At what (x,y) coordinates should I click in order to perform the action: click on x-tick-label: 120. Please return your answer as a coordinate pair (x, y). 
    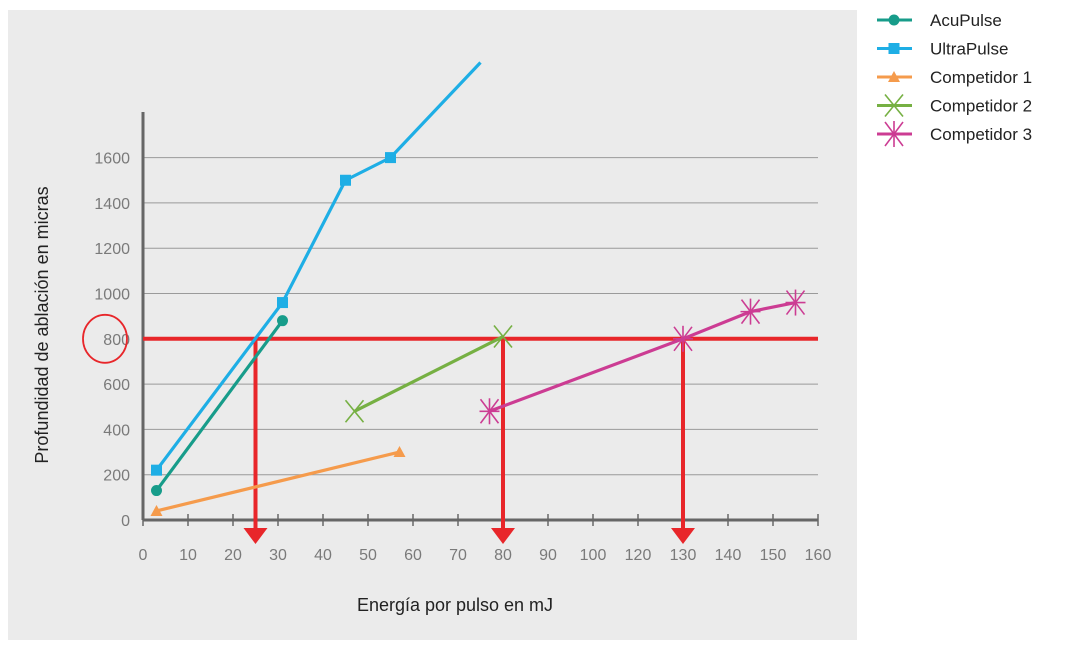
    Looking at the image, I should click on (638, 555).